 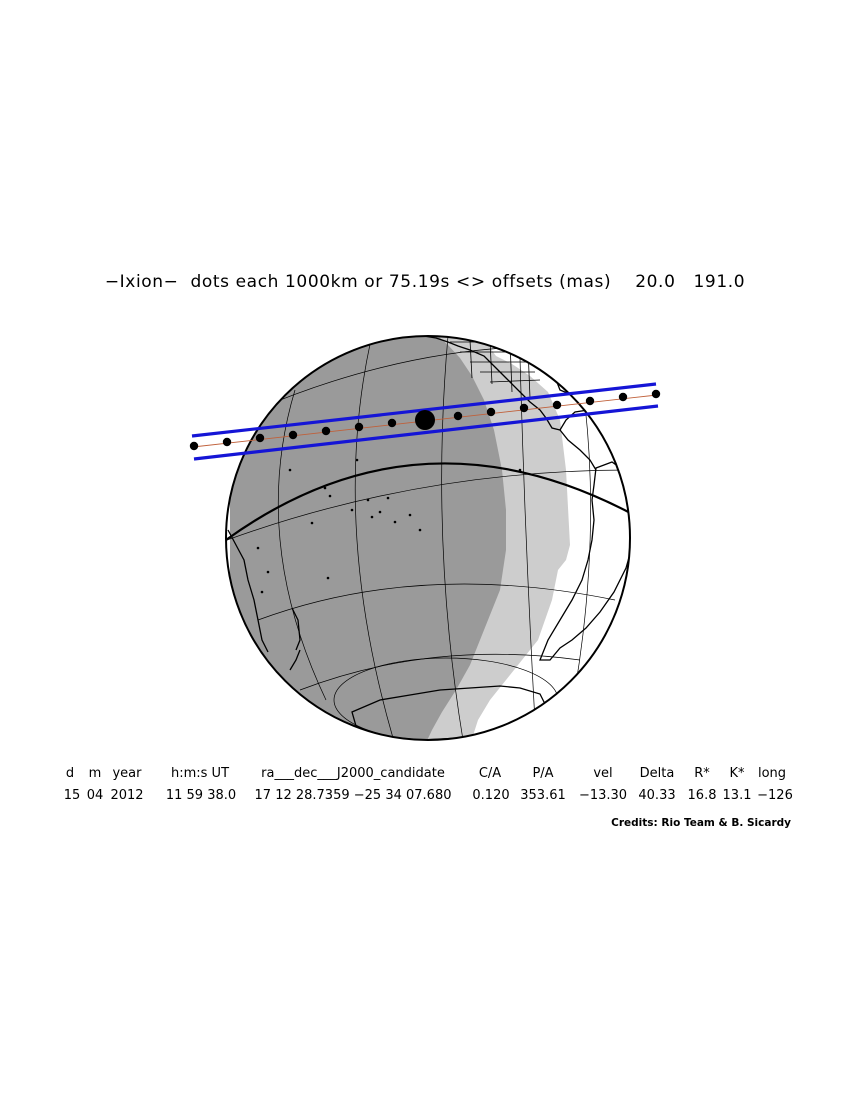 What do you see at coordinates (353, 773) in the screenshot?
I see `header-coordinates: ra___dec___J2000_candidate` at bounding box center [353, 773].